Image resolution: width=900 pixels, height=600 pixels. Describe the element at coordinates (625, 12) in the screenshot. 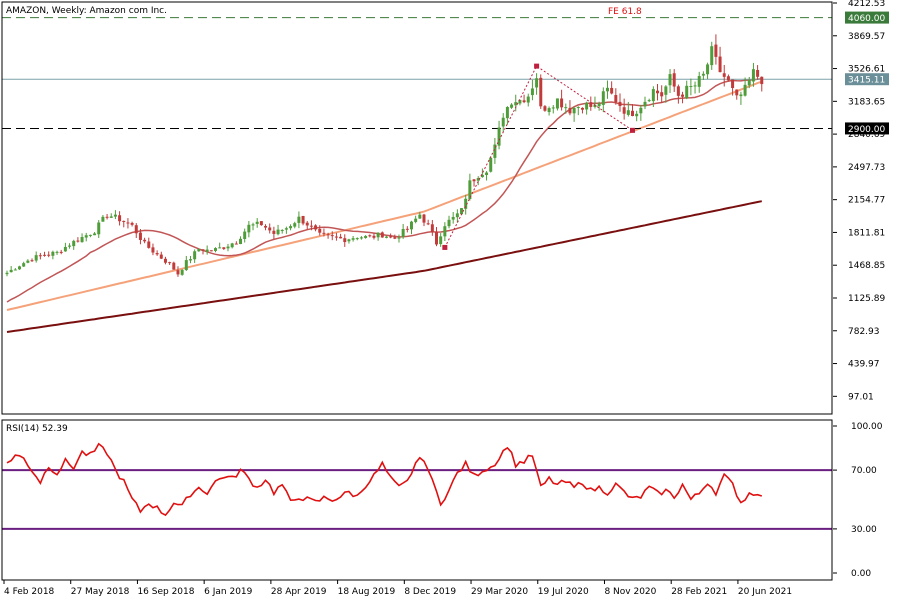

I see `fib-label: FE 61.8` at that location.